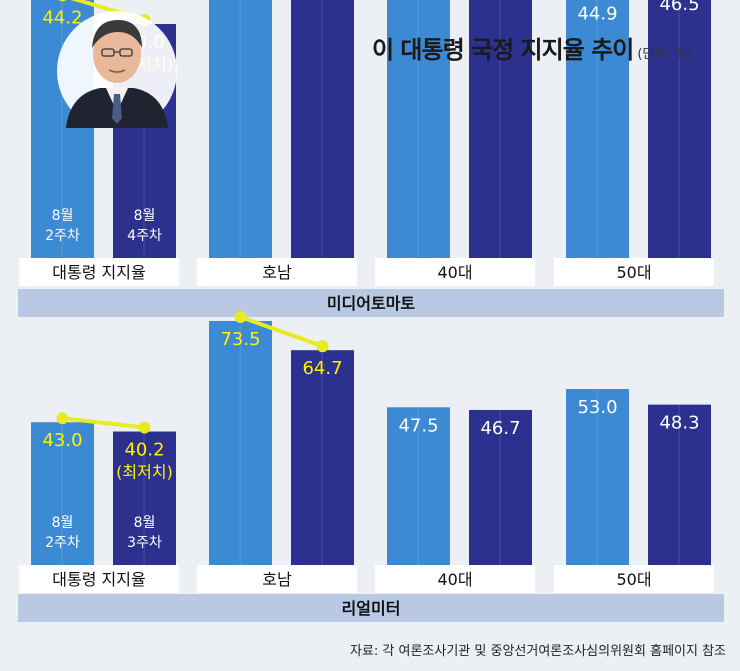 The image size is (740, 671). I want to click on value-label: 46.5, so click(679, 7).